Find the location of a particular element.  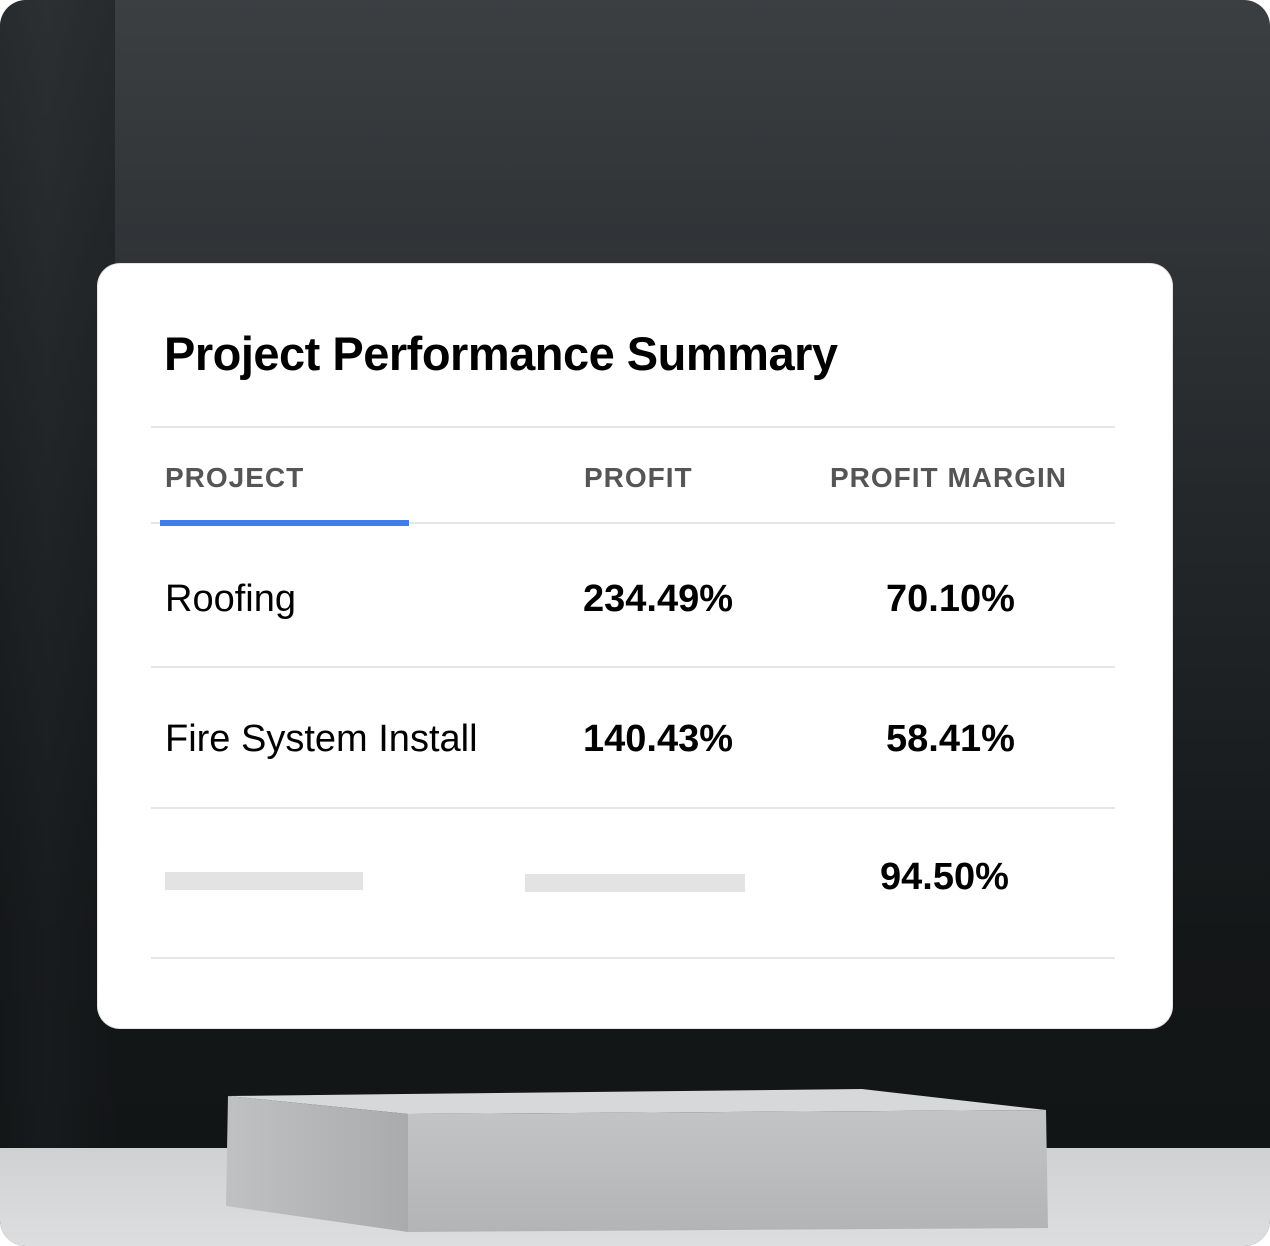

profit-margin-value: 70.10% is located at coordinates (950, 599).